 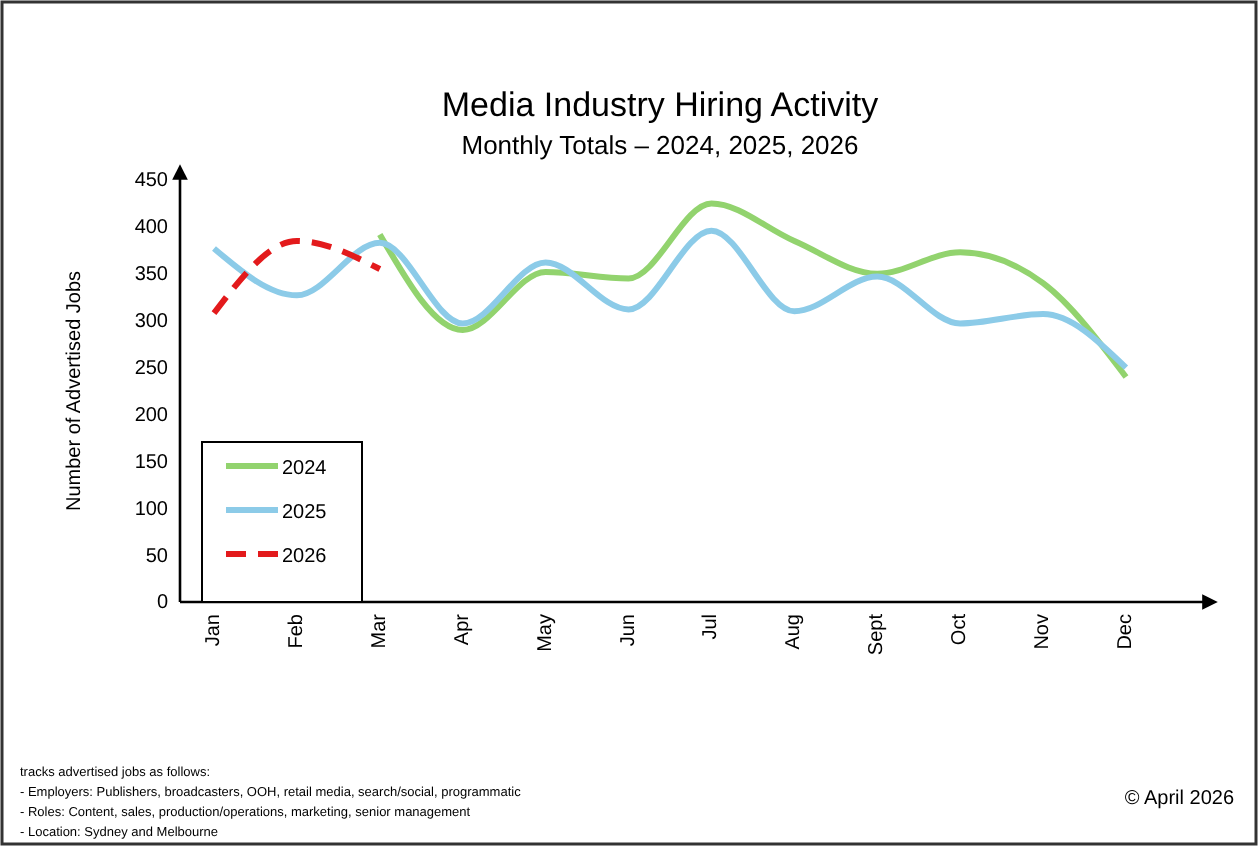 What do you see at coordinates (1043, 632) in the screenshot?
I see `x-tick-label: Nov` at bounding box center [1043, 632].